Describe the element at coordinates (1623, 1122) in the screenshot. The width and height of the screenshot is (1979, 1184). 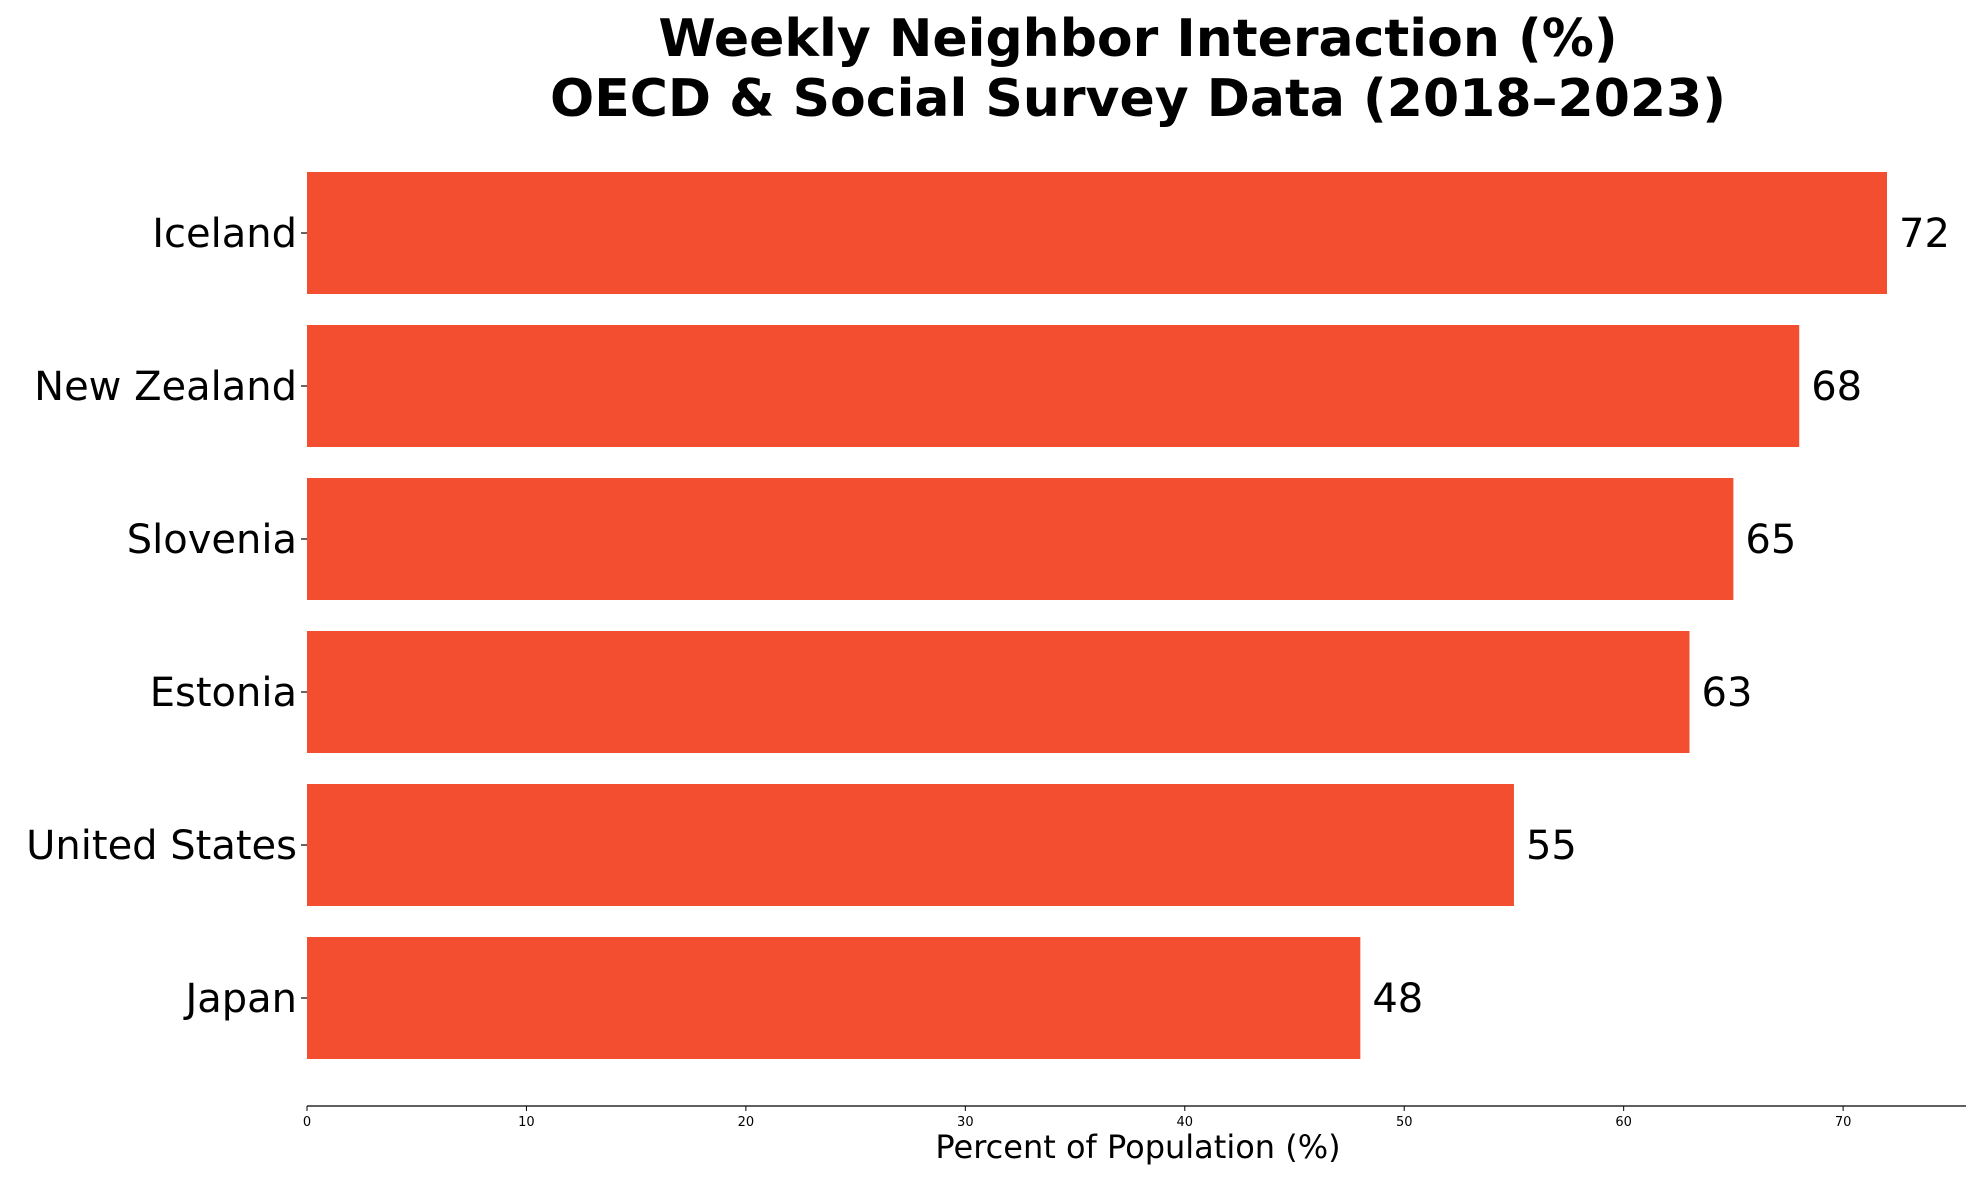
I see `x-tick-label-60: 60` at that location.